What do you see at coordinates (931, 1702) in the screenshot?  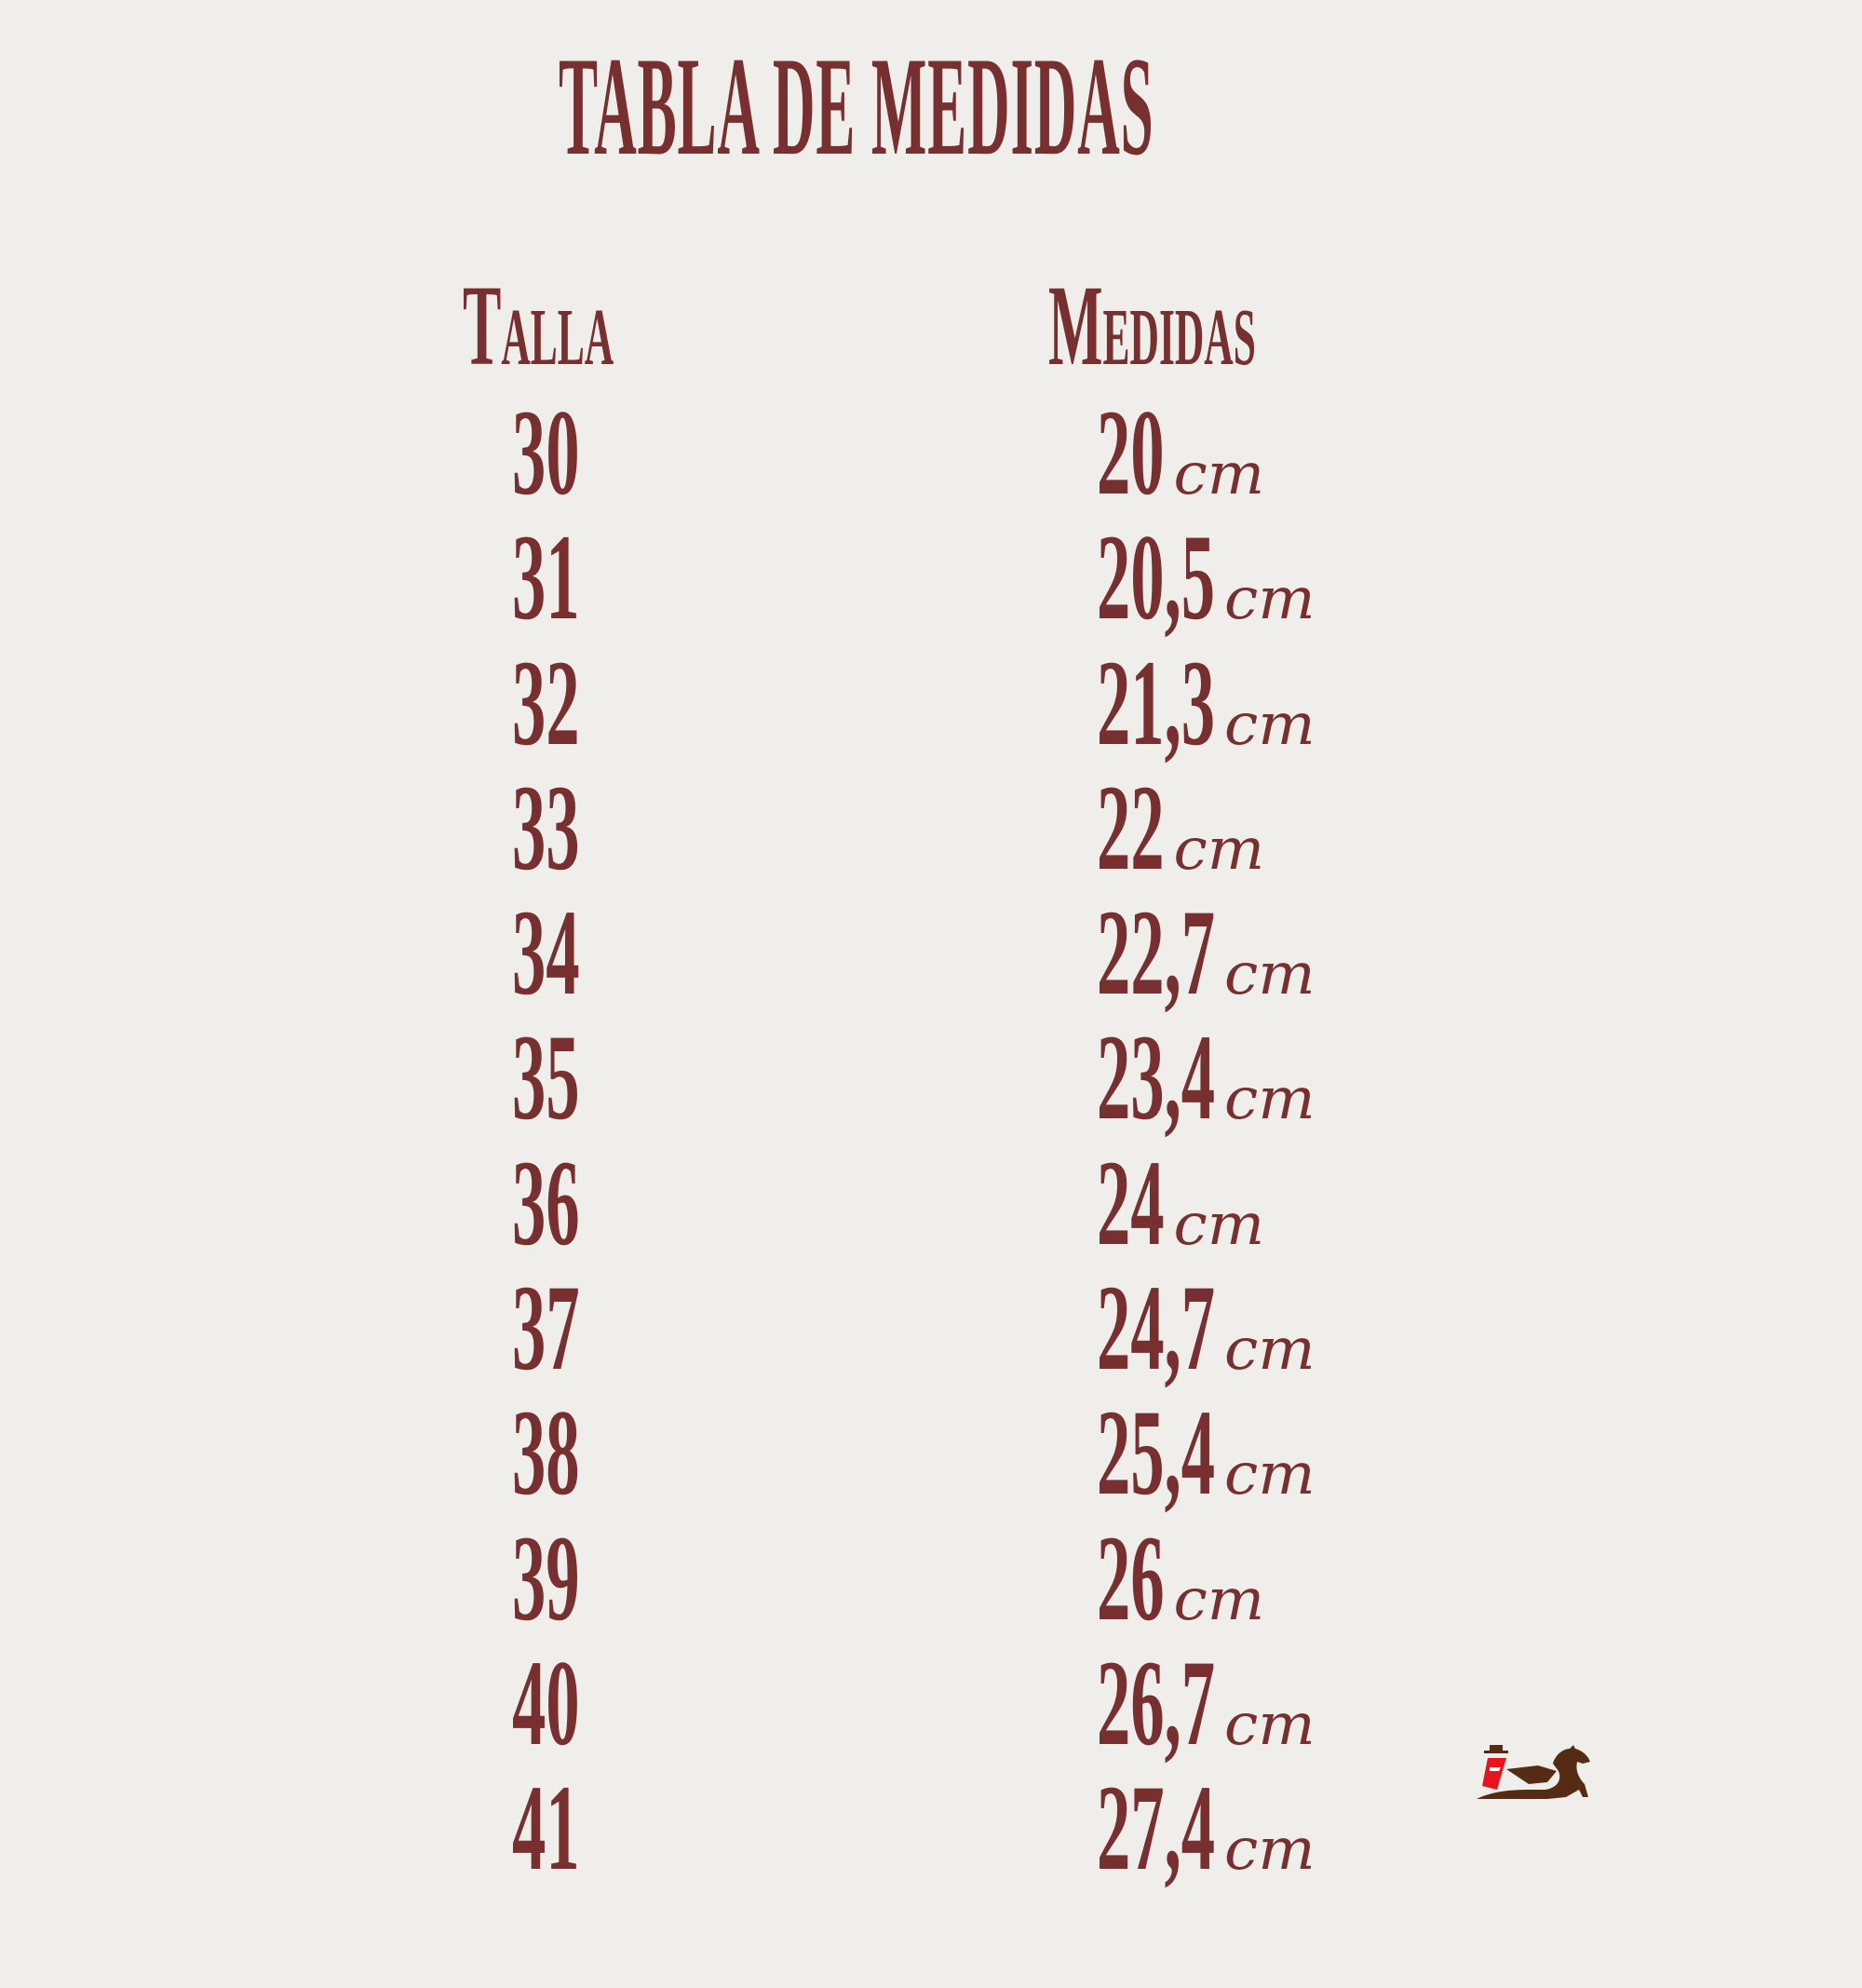 I see `table-row: 40 26,7 cm` at bounding box center [931, 1702].